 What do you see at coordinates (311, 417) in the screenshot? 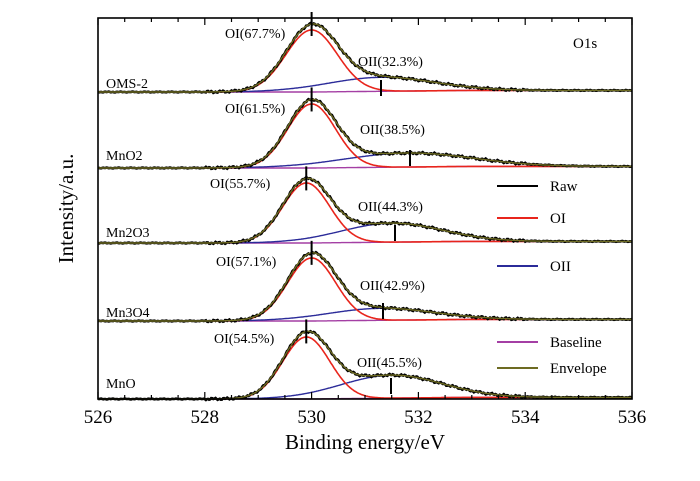
I see `x-tick-label: 530` at bounding box center [311, 417].